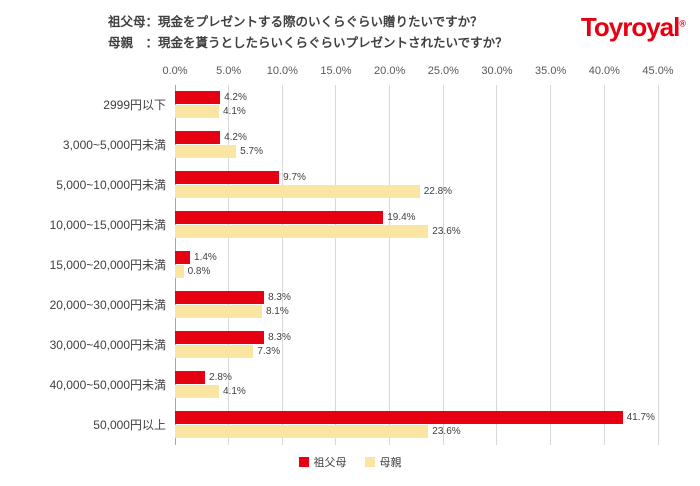 The height and width of the screenshot is (486, 700). Describe the element at coordinates (682, 23) in the screenshot. I see `registered-trademark-icon: ®` at that location.